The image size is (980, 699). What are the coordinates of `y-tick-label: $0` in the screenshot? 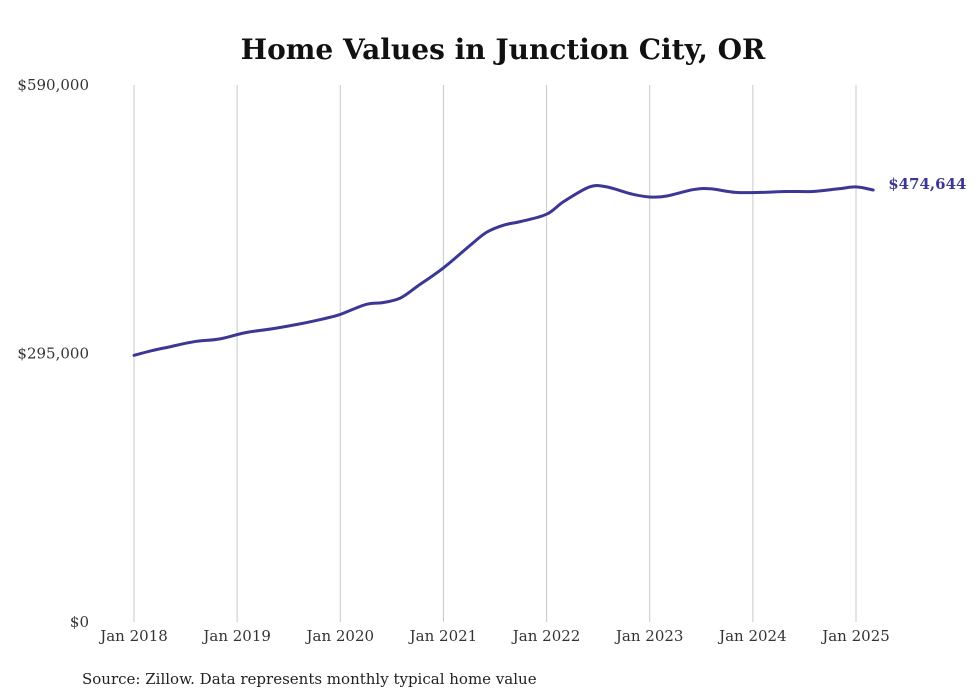 It's located at (79, 622).